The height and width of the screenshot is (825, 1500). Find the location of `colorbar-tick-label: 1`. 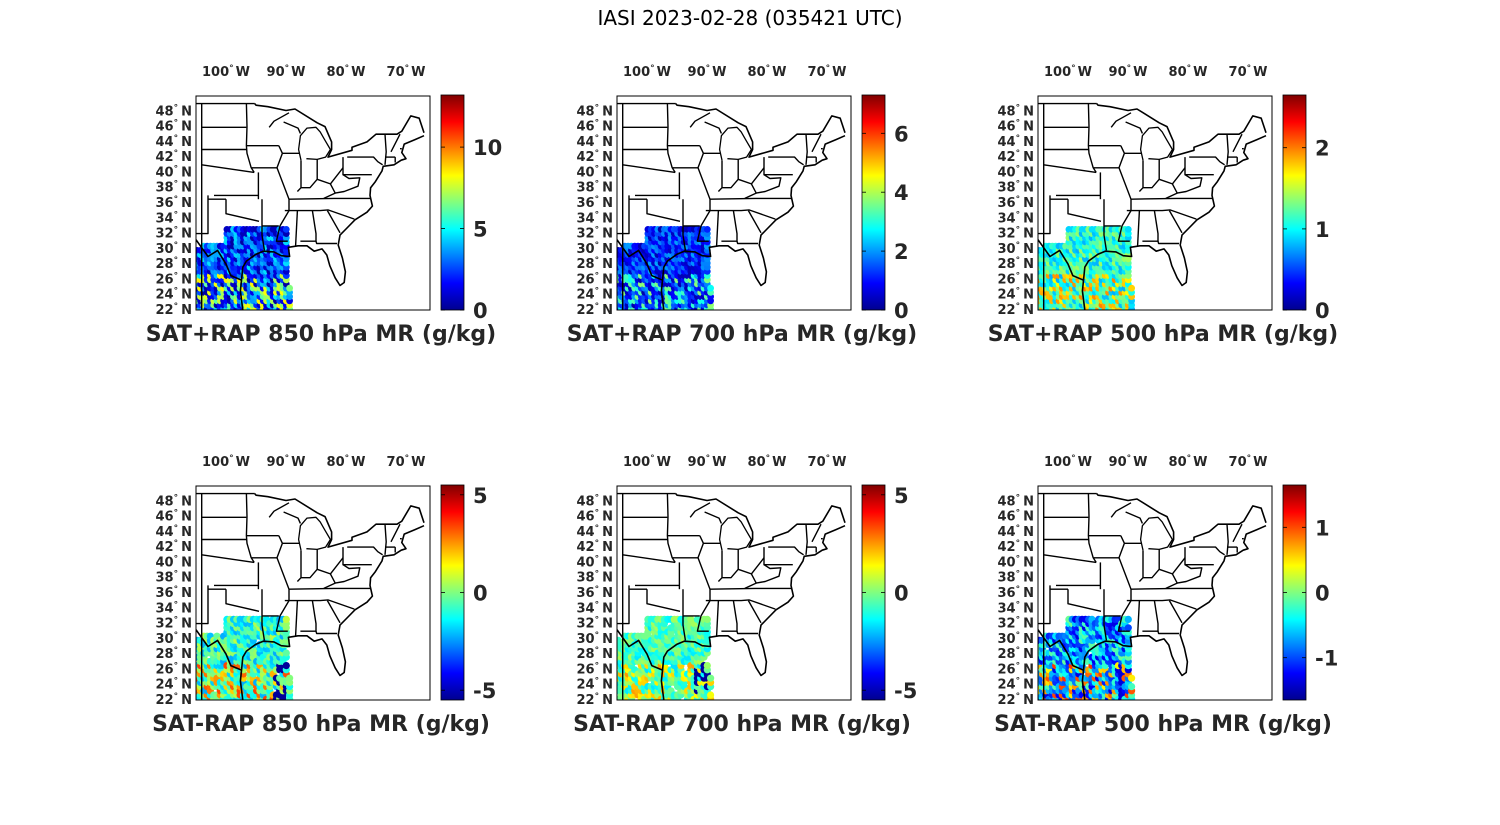

colorbar-tick-label: 1 is located at coordinates (1322, 230).